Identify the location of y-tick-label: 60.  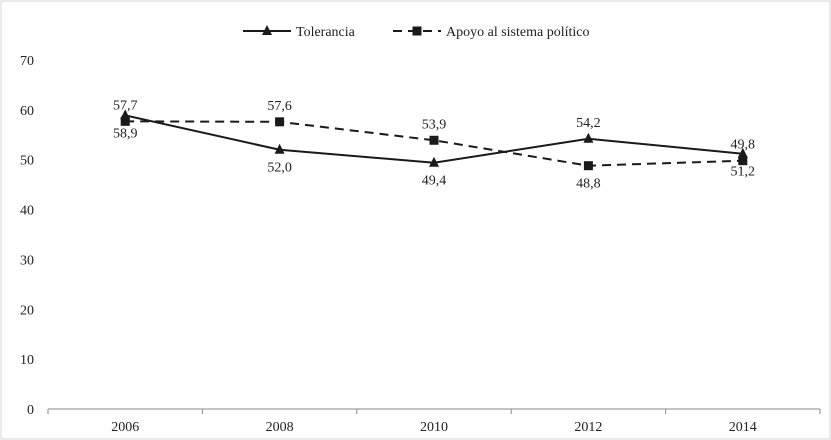
(27, 111).